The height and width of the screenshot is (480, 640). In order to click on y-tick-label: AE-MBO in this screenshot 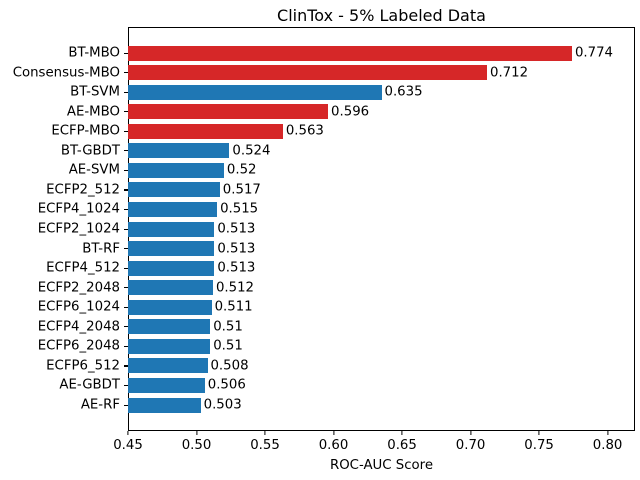, I will do `click(93, 112)`.